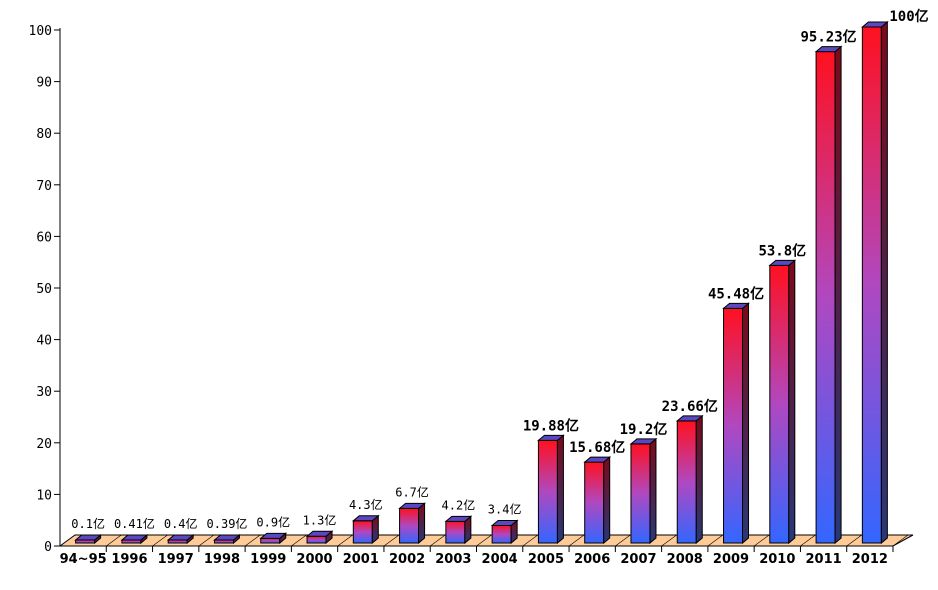 The height and width of the screenshot is (590, 938). What do you see at coordinates (366, 504) in the screenshot?
I see `data-label: 4.3亿` at bounding box center [366, 504].